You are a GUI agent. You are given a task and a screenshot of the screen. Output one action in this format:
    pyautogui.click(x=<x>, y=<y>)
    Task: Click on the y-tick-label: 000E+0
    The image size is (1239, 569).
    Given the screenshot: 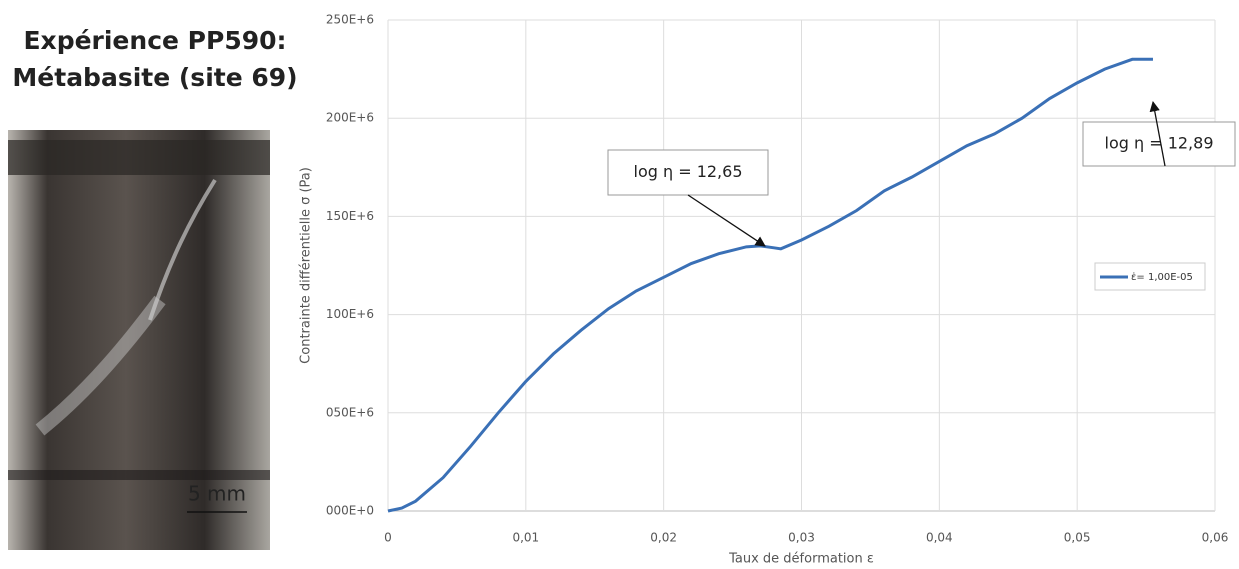 What is the action you would take?
    pyautogui.click(x=350, y=511)
    